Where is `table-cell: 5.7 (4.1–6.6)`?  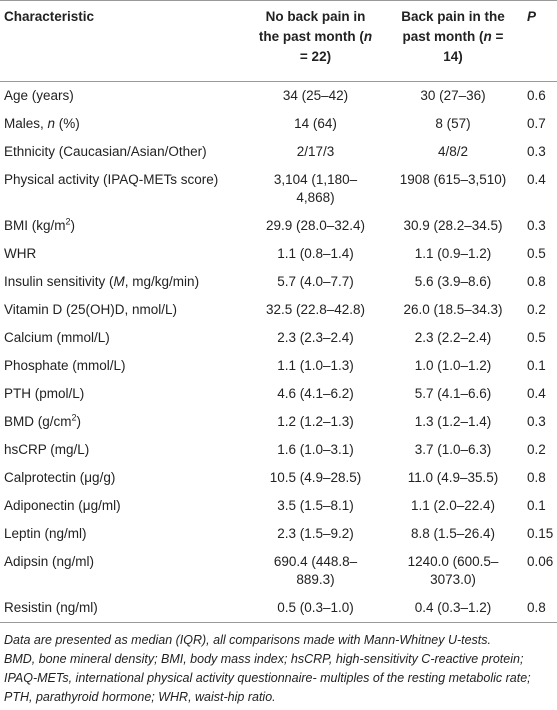
table-cell: 5.7 (4.1–6.6) is located at coordinates (453, 393).